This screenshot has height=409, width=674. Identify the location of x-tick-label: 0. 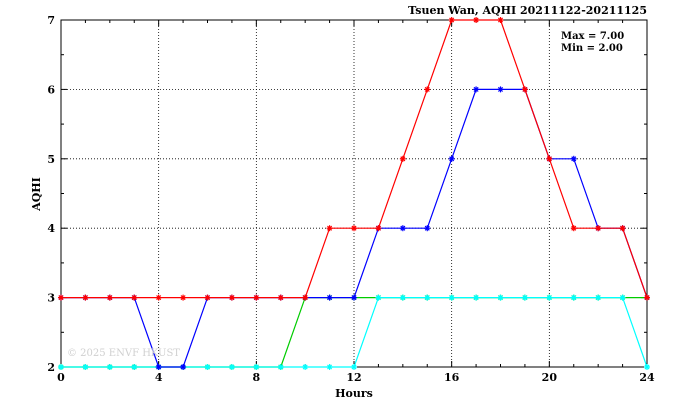
(61, 377).